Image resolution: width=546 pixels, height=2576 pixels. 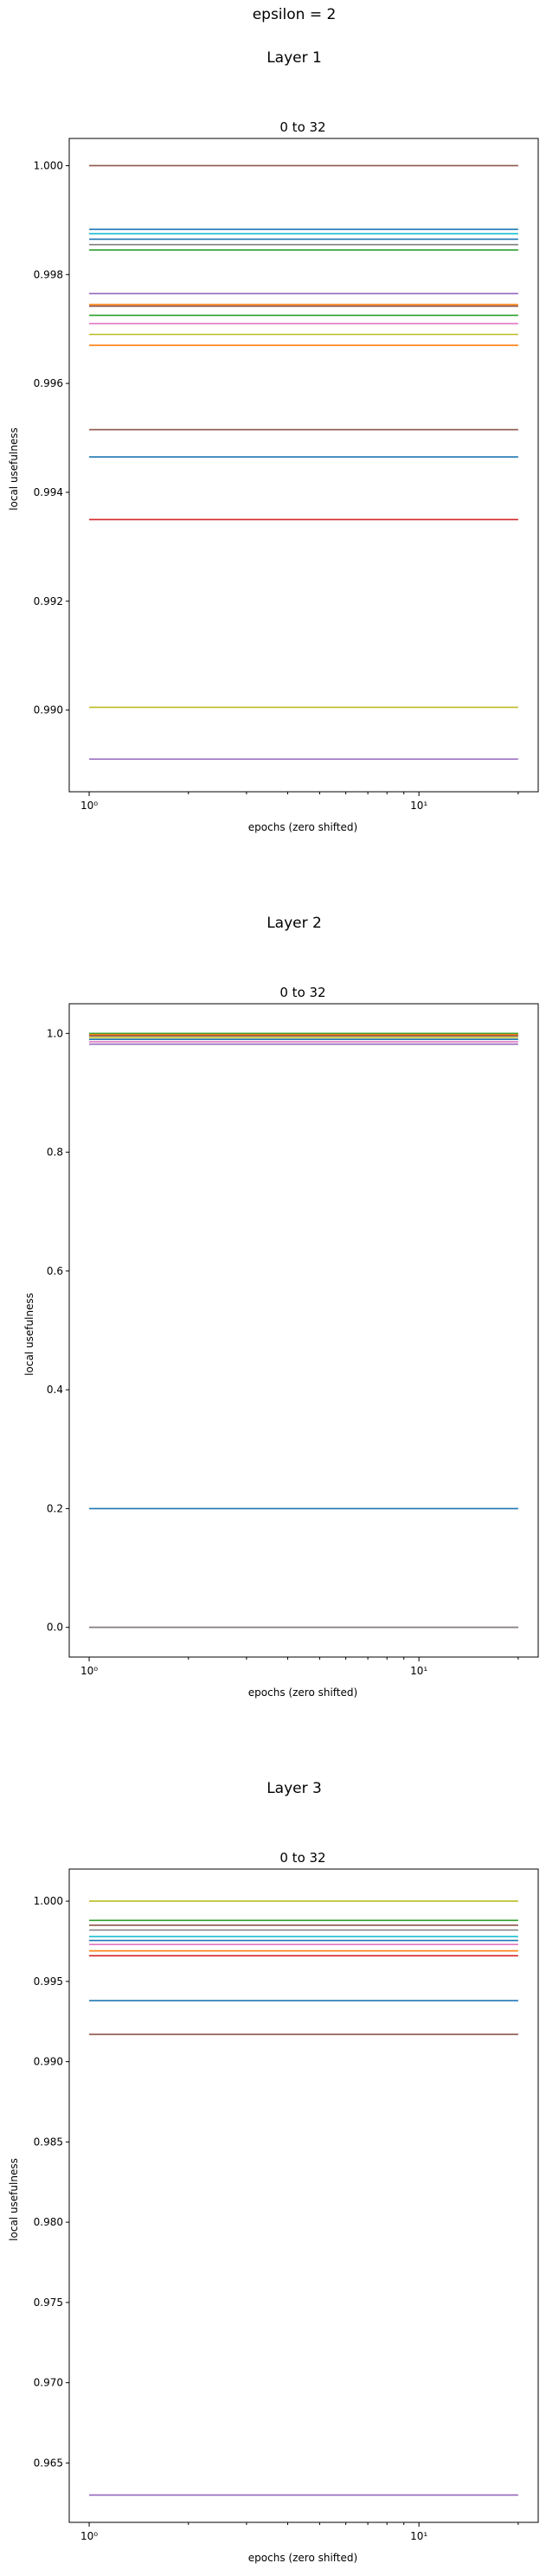 I want to click on layer-1-y-tick-label: 0.996, so click(x=48, y=383).